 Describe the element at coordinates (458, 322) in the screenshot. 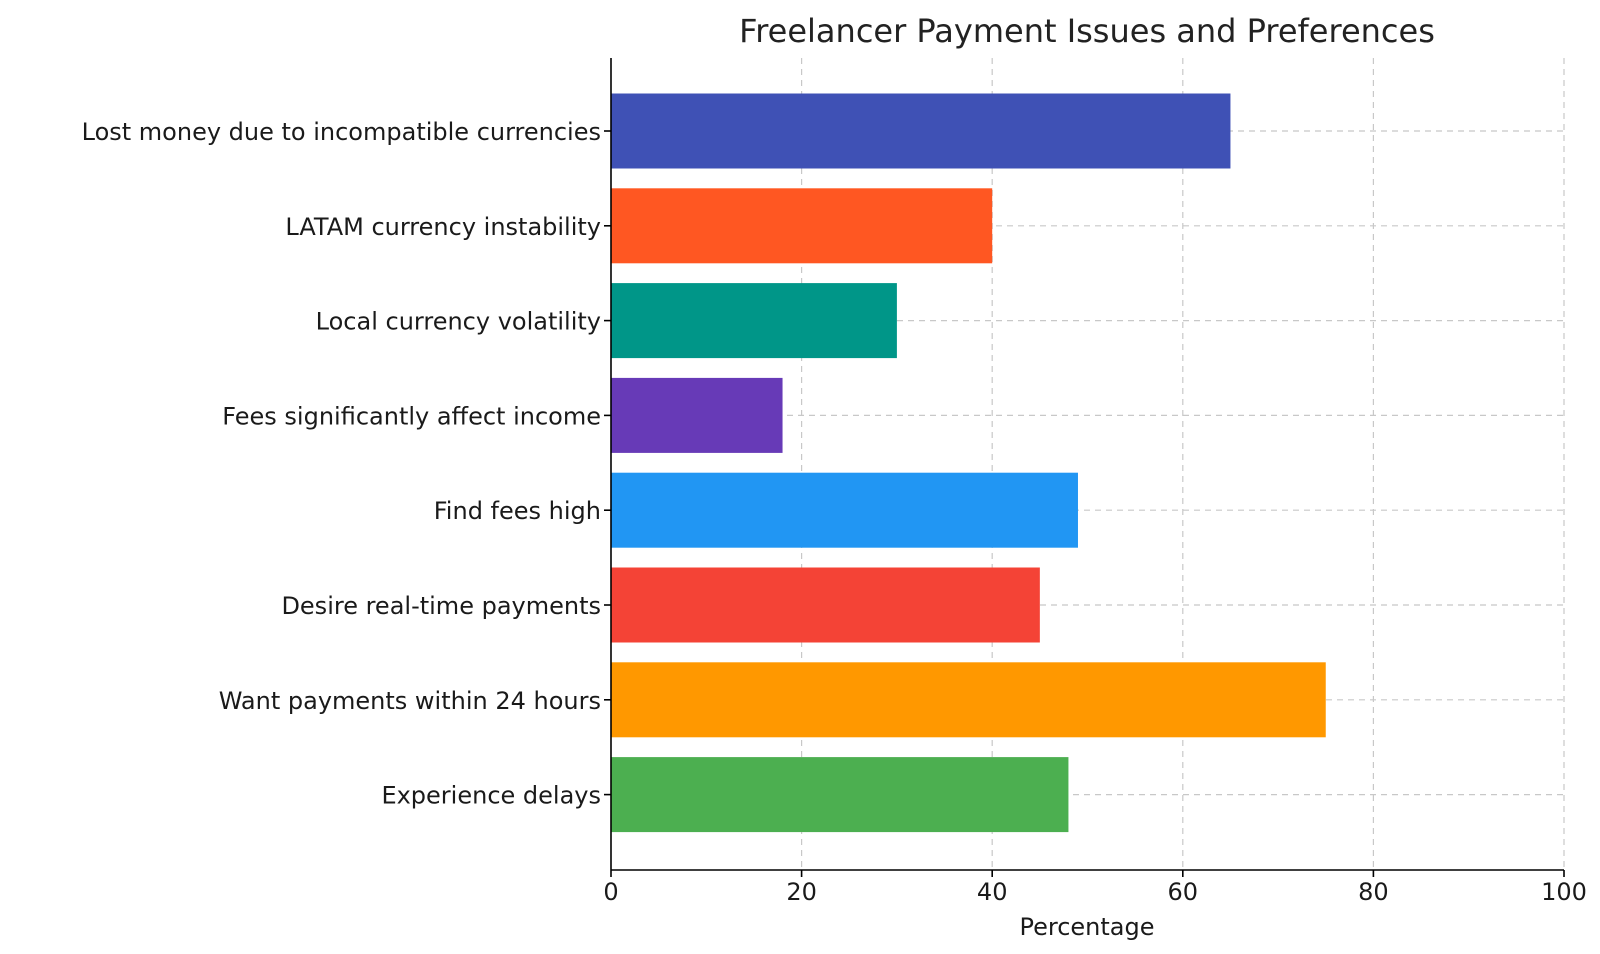

I see `category-label: Local currency volatility` at that location.